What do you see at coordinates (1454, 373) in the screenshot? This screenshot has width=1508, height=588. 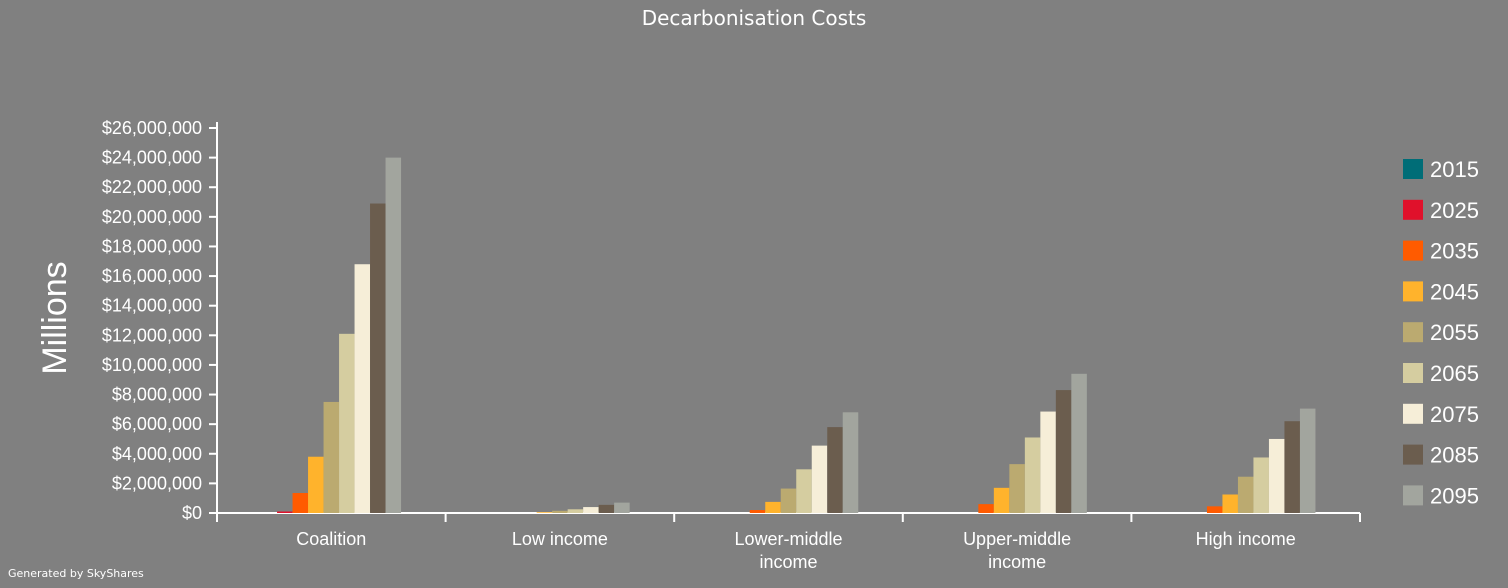 I see `legend-label: 2065` at bounding box center [1454, 373].